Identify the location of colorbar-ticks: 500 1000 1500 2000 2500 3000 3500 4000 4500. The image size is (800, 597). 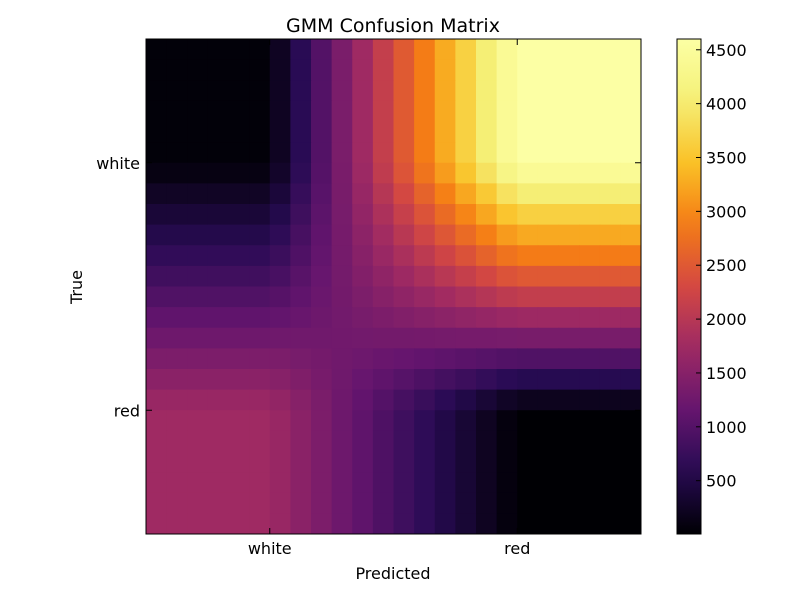
(721, 266).